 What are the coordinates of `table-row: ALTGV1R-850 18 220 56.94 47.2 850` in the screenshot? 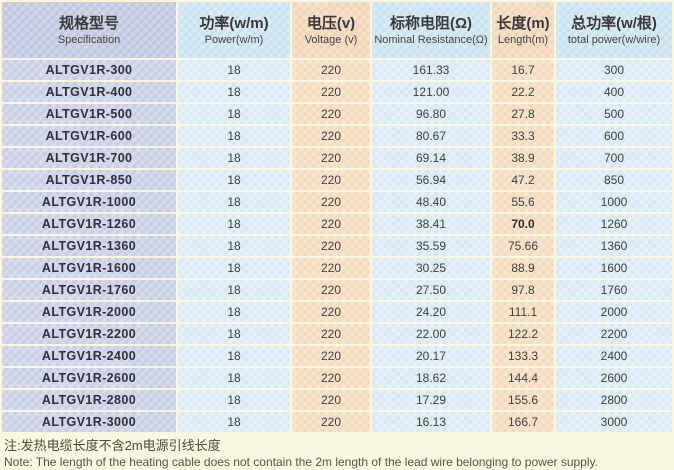 It's located at (337, 180).